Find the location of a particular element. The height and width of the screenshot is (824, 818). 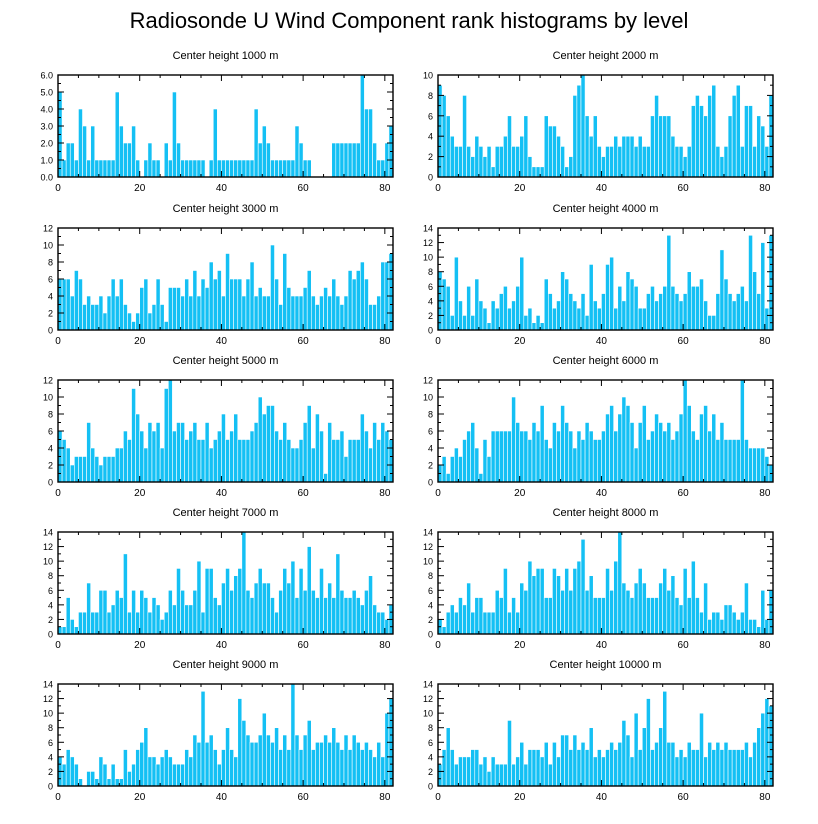

y-tick-label: 5.0 is located at coordinates (46, 93).